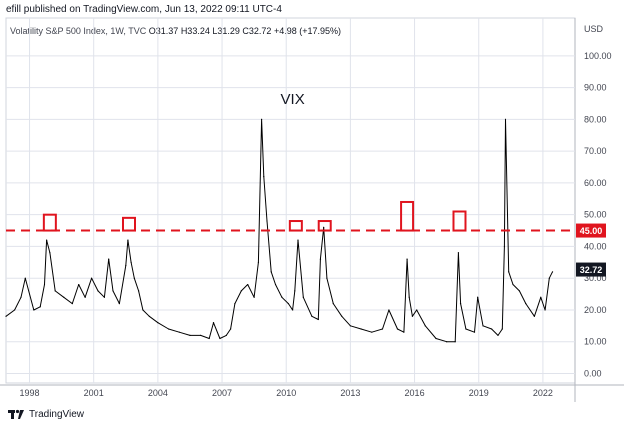 This screenshot has width=624, height=428. What do you see at coordinates (350, 393) in the screenshot?
I see `x-tick-label: 2013` at bounding box center [350, 393].